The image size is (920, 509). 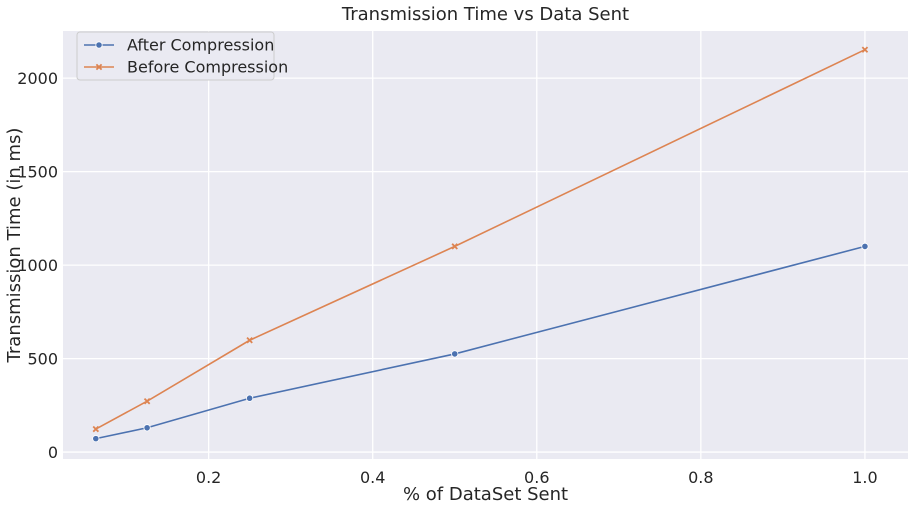 I want to click on x-tick-label: 0.8, so click(x=700, y=477).